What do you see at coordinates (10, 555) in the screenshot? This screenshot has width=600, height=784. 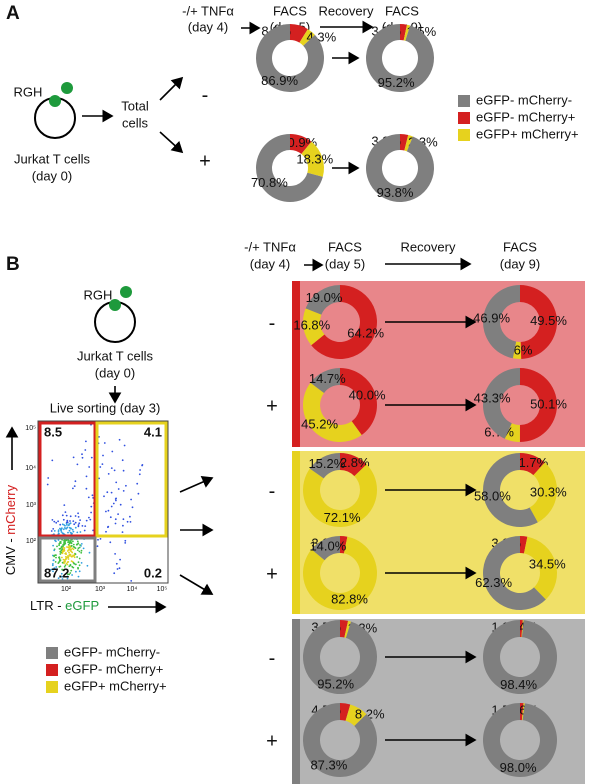 I see `y-axis-label-part: CMV -` at bounding box center [10, 555].